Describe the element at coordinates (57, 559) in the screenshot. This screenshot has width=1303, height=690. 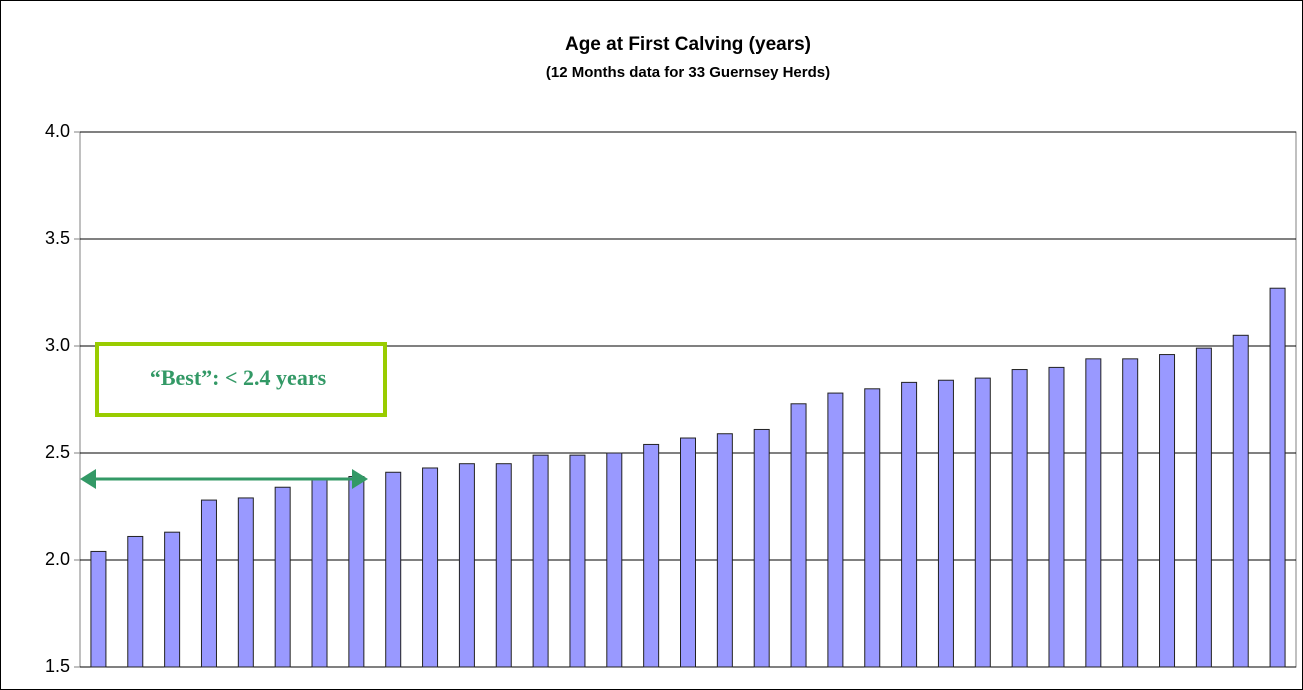
I see `y-tick-label: 2.0` at that location.